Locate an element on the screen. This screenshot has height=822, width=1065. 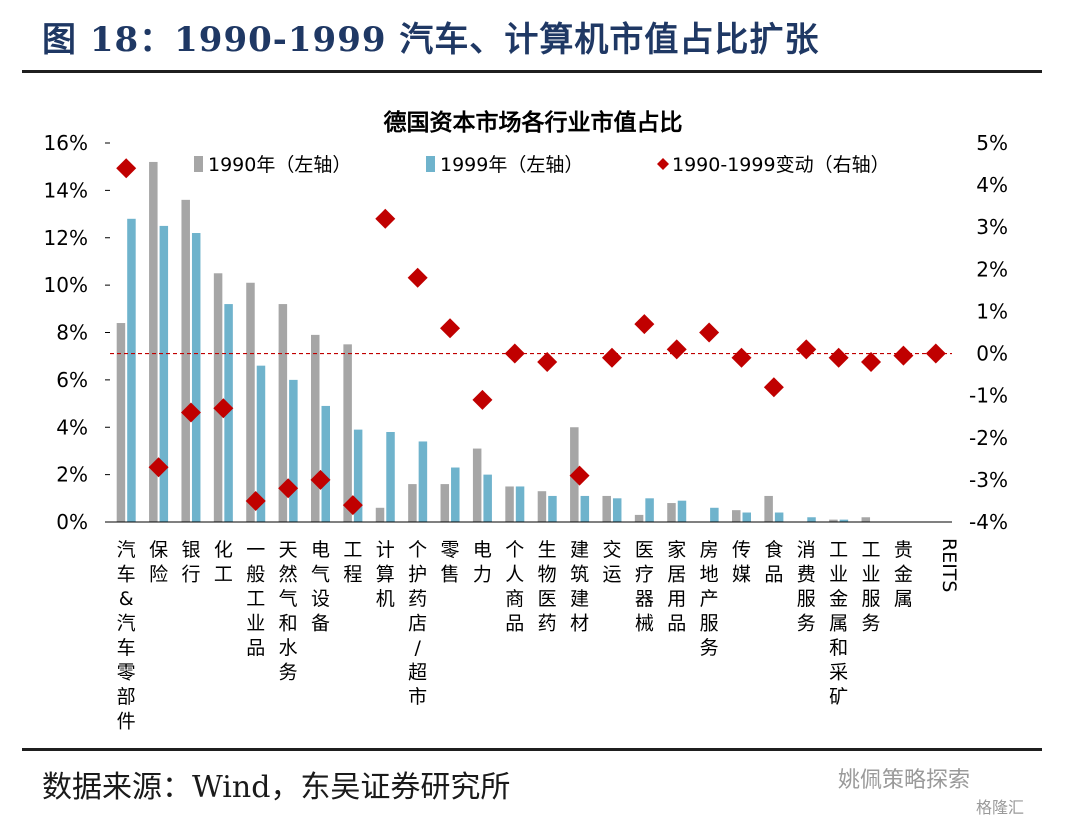
chart-title: 德国资本市场各行业市值占比 is located at coordinates (533, 122).